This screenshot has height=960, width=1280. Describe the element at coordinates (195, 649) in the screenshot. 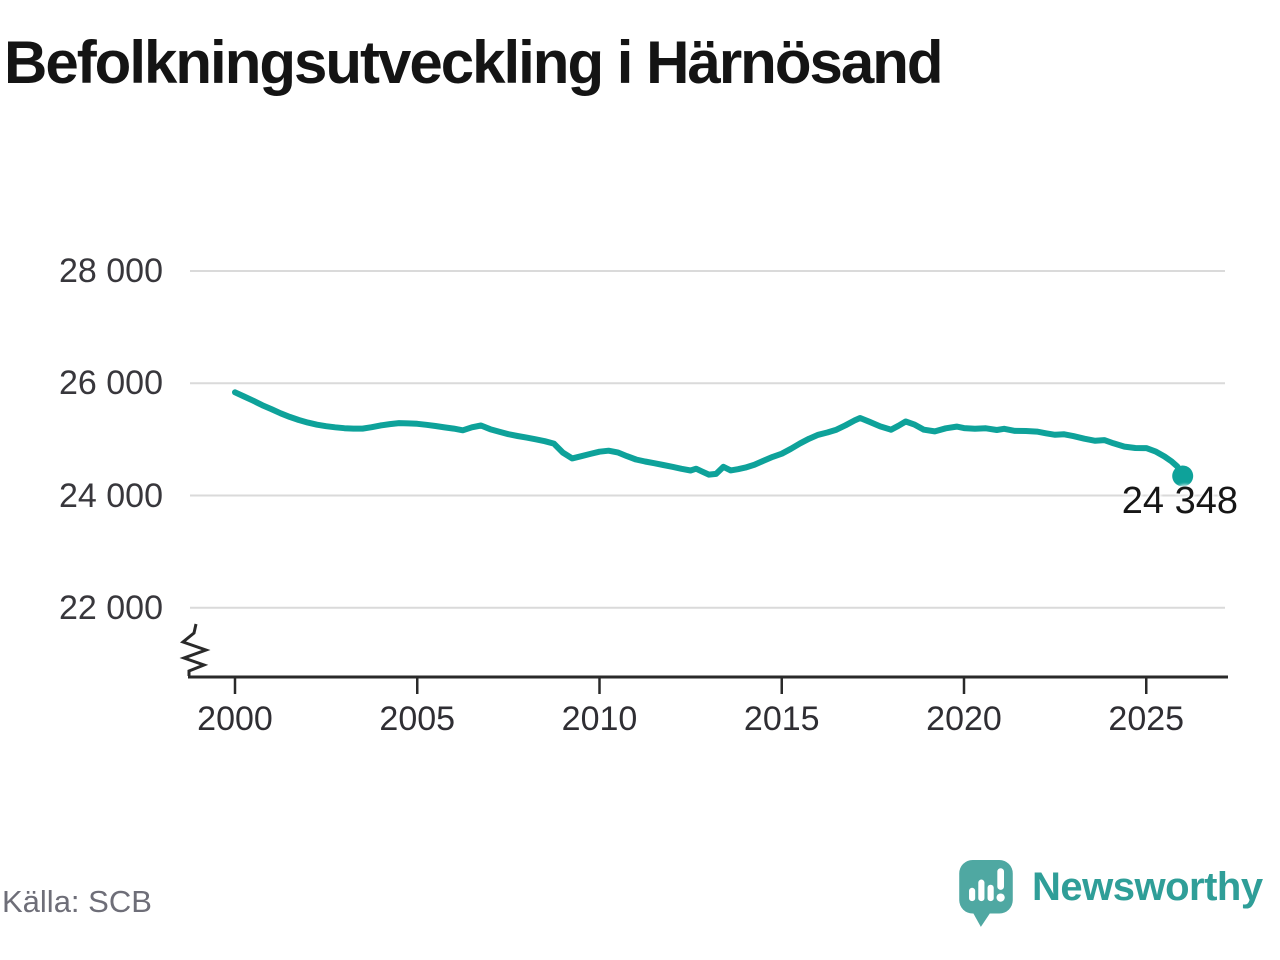

I see `y-axis-break-icon` at that location.